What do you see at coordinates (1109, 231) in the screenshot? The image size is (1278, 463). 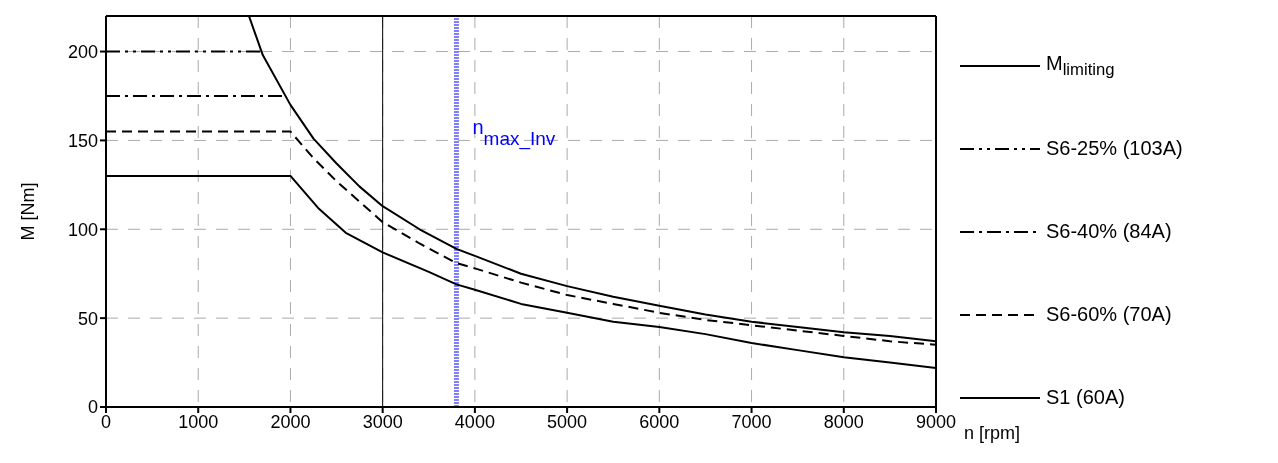 I see `legend-label: S6-40% (84A)` at bounding box center [1109, 231].